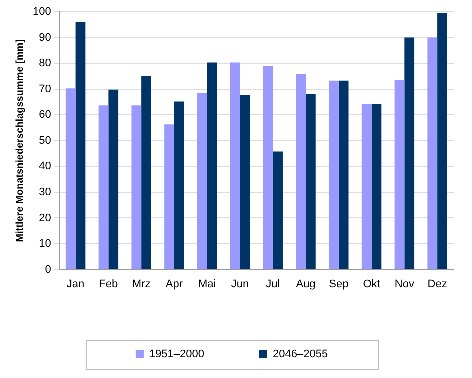 The width and height of the screenshot is (472, 378). What do you see at coordinates (45, 192) in the screenshot?
I see `y-tick-label: 30` at bounding box center [45, 192].